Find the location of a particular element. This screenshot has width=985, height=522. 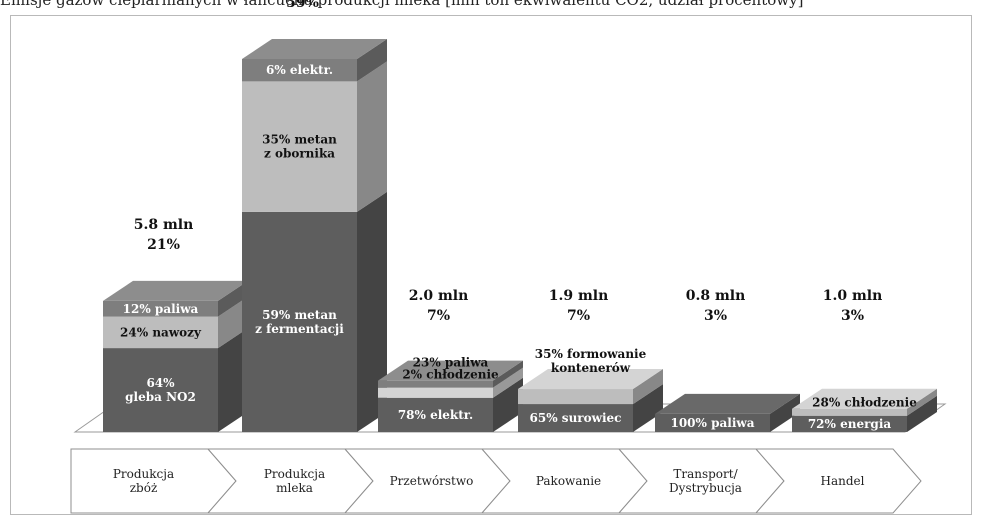

segment-label: 35% formowanie kontenerów is located at coordinates (591, 361).